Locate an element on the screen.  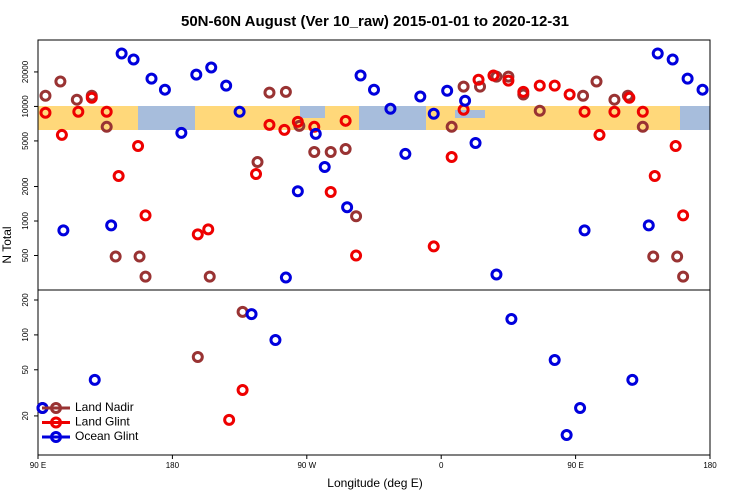
y-tick-label: 1000 is located at coordinates (25, 221).